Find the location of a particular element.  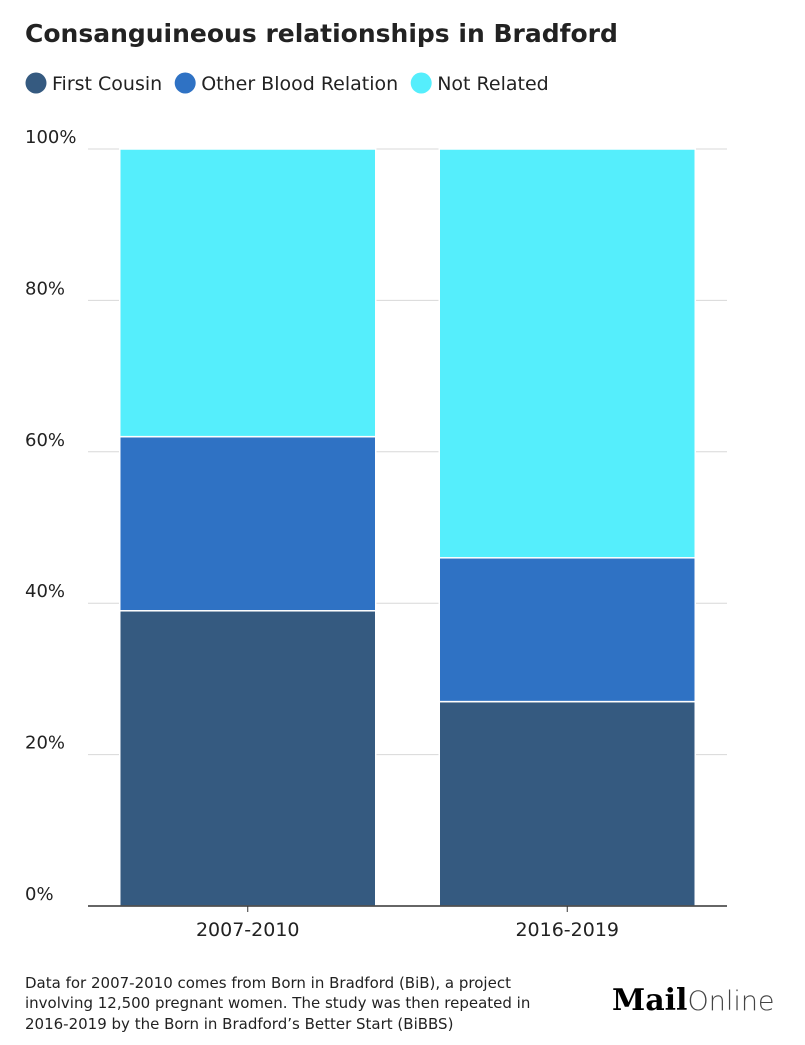

y-tick-label: 80% is located at coordinates (45, 288).